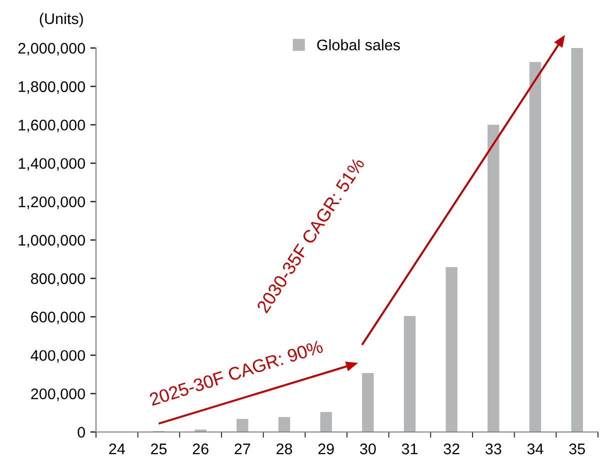 The height and width of the screenshot is (463, 605). Describe the element at coordinates (577, 449) in the screenshot. I see `x-tick-label: 35` at that location.